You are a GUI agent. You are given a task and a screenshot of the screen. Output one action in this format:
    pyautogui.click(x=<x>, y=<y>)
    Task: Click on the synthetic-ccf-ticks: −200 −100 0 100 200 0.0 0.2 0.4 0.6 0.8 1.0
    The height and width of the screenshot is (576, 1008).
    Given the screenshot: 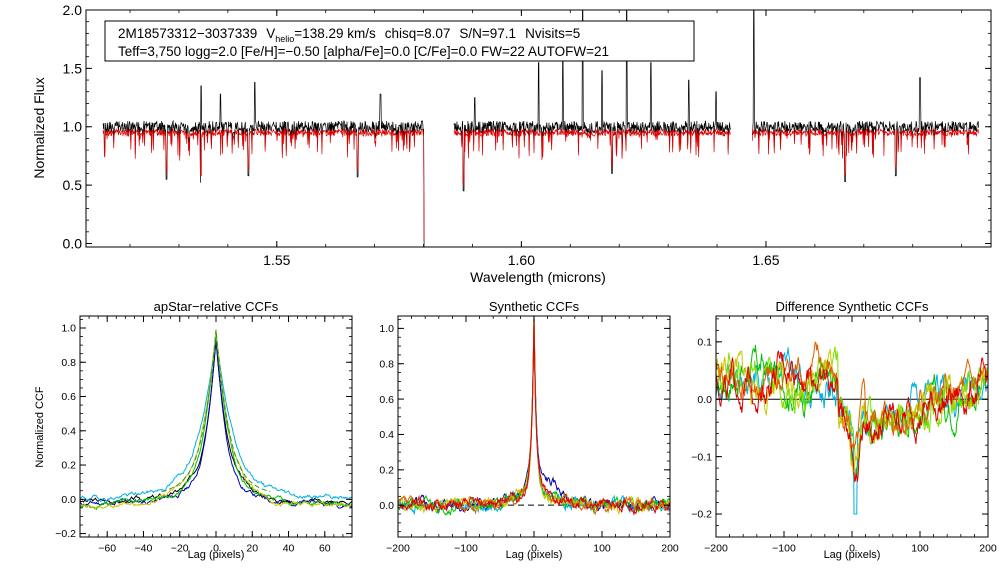 What is the action you would take?
    pyautogui.click(x=529, y=435)
    